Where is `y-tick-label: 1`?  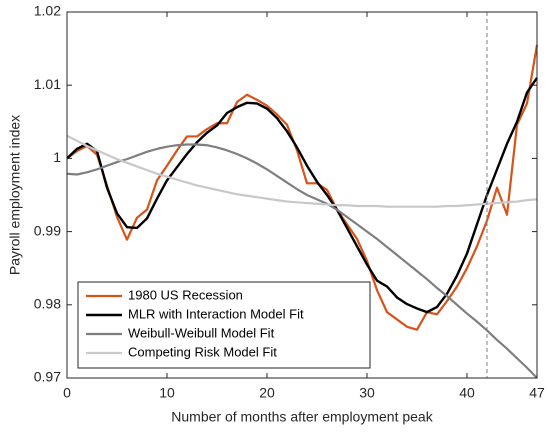 y-tick-label: 1 is located at coordinates (57, 157).